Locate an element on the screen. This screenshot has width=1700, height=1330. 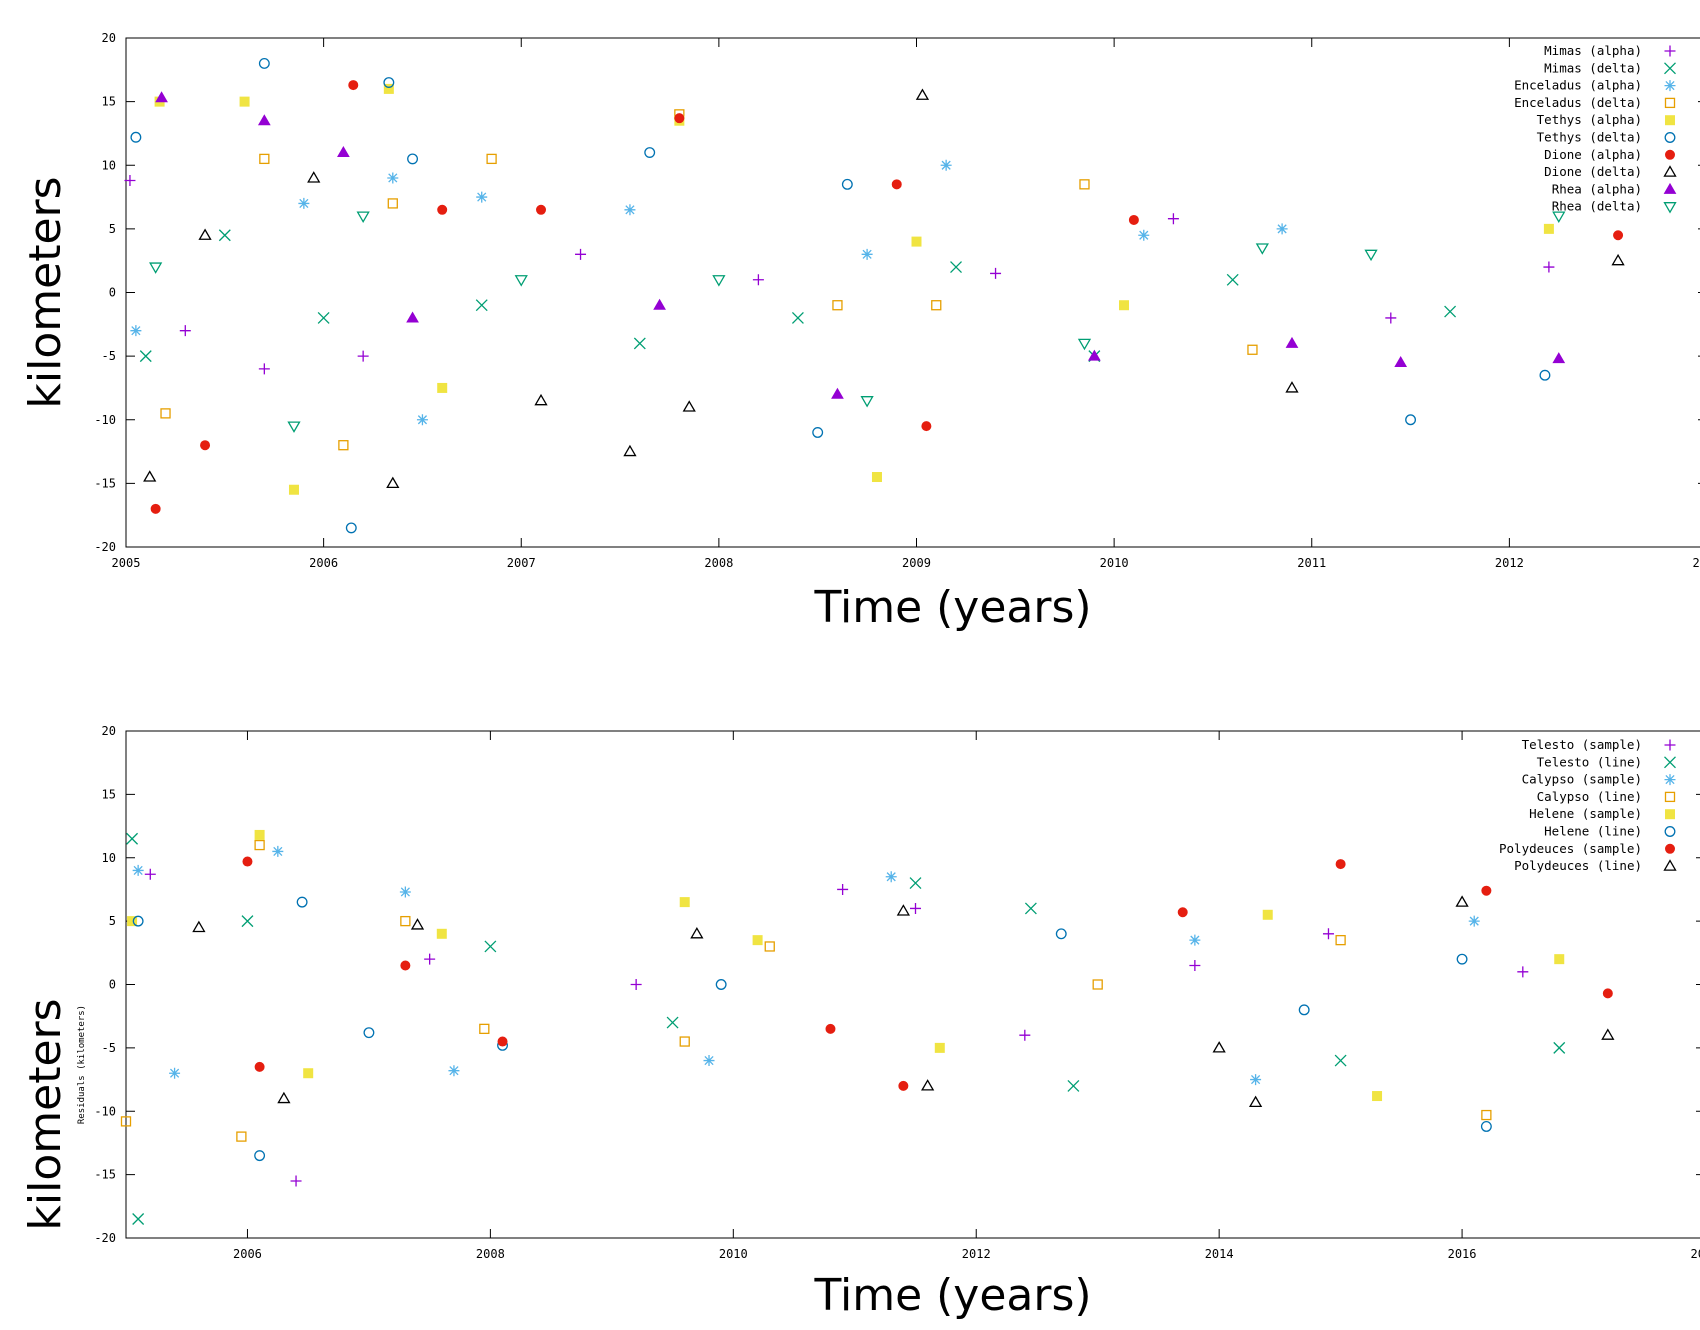
legend-label: Helene (sample) is located at coordinates (1585, 813).